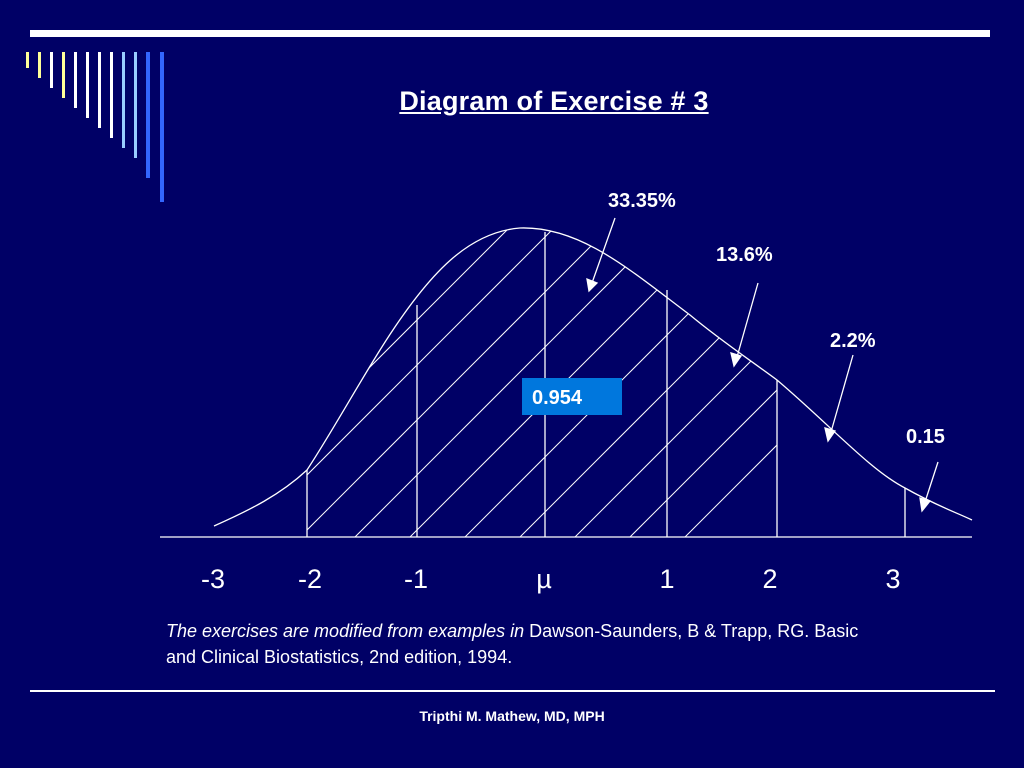  I want to click on probability-value-box: 0.954, so click(572, 396).